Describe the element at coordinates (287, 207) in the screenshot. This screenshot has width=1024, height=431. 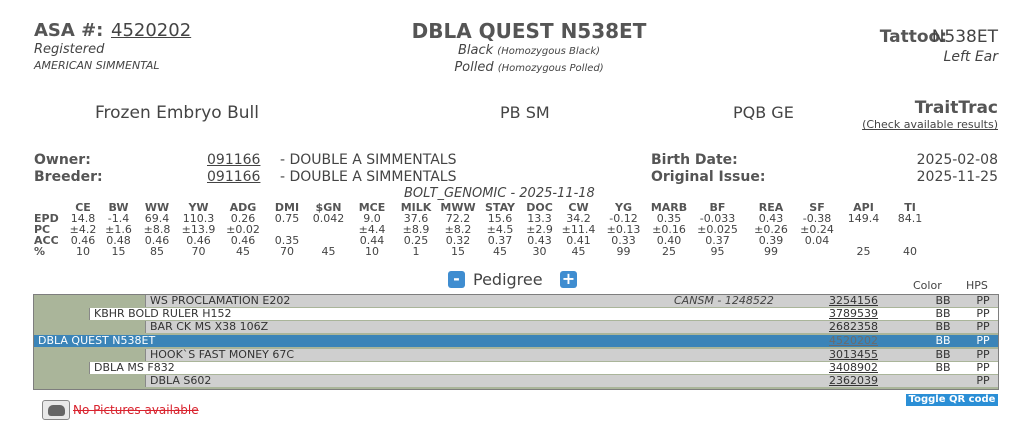
I see `epd-col-header: DMI` at that location.